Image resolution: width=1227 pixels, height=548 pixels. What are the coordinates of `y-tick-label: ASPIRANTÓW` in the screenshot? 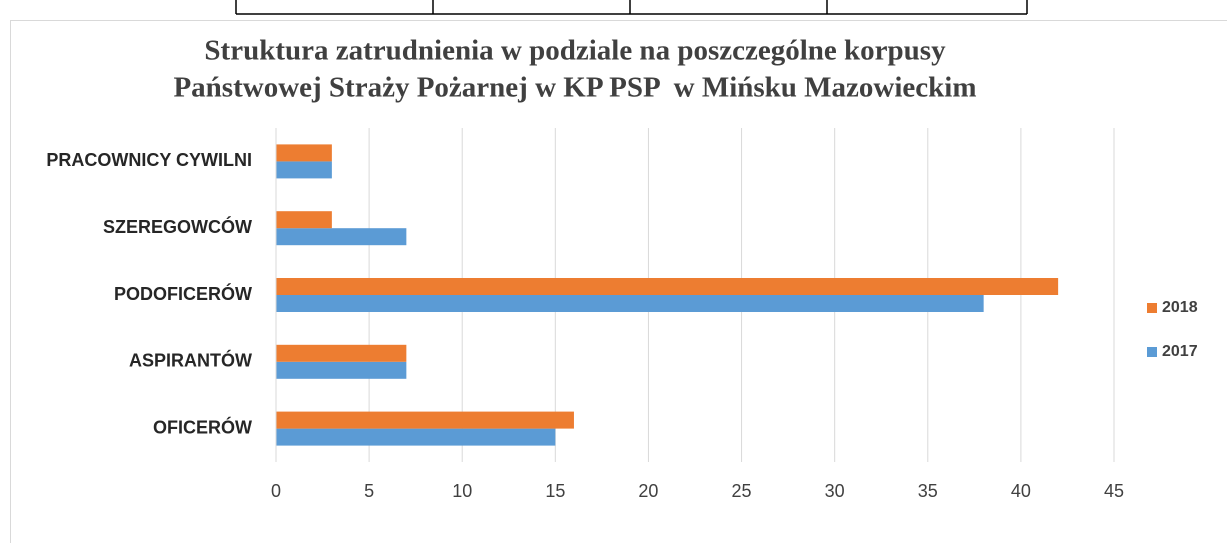 It's located at (190, 360).